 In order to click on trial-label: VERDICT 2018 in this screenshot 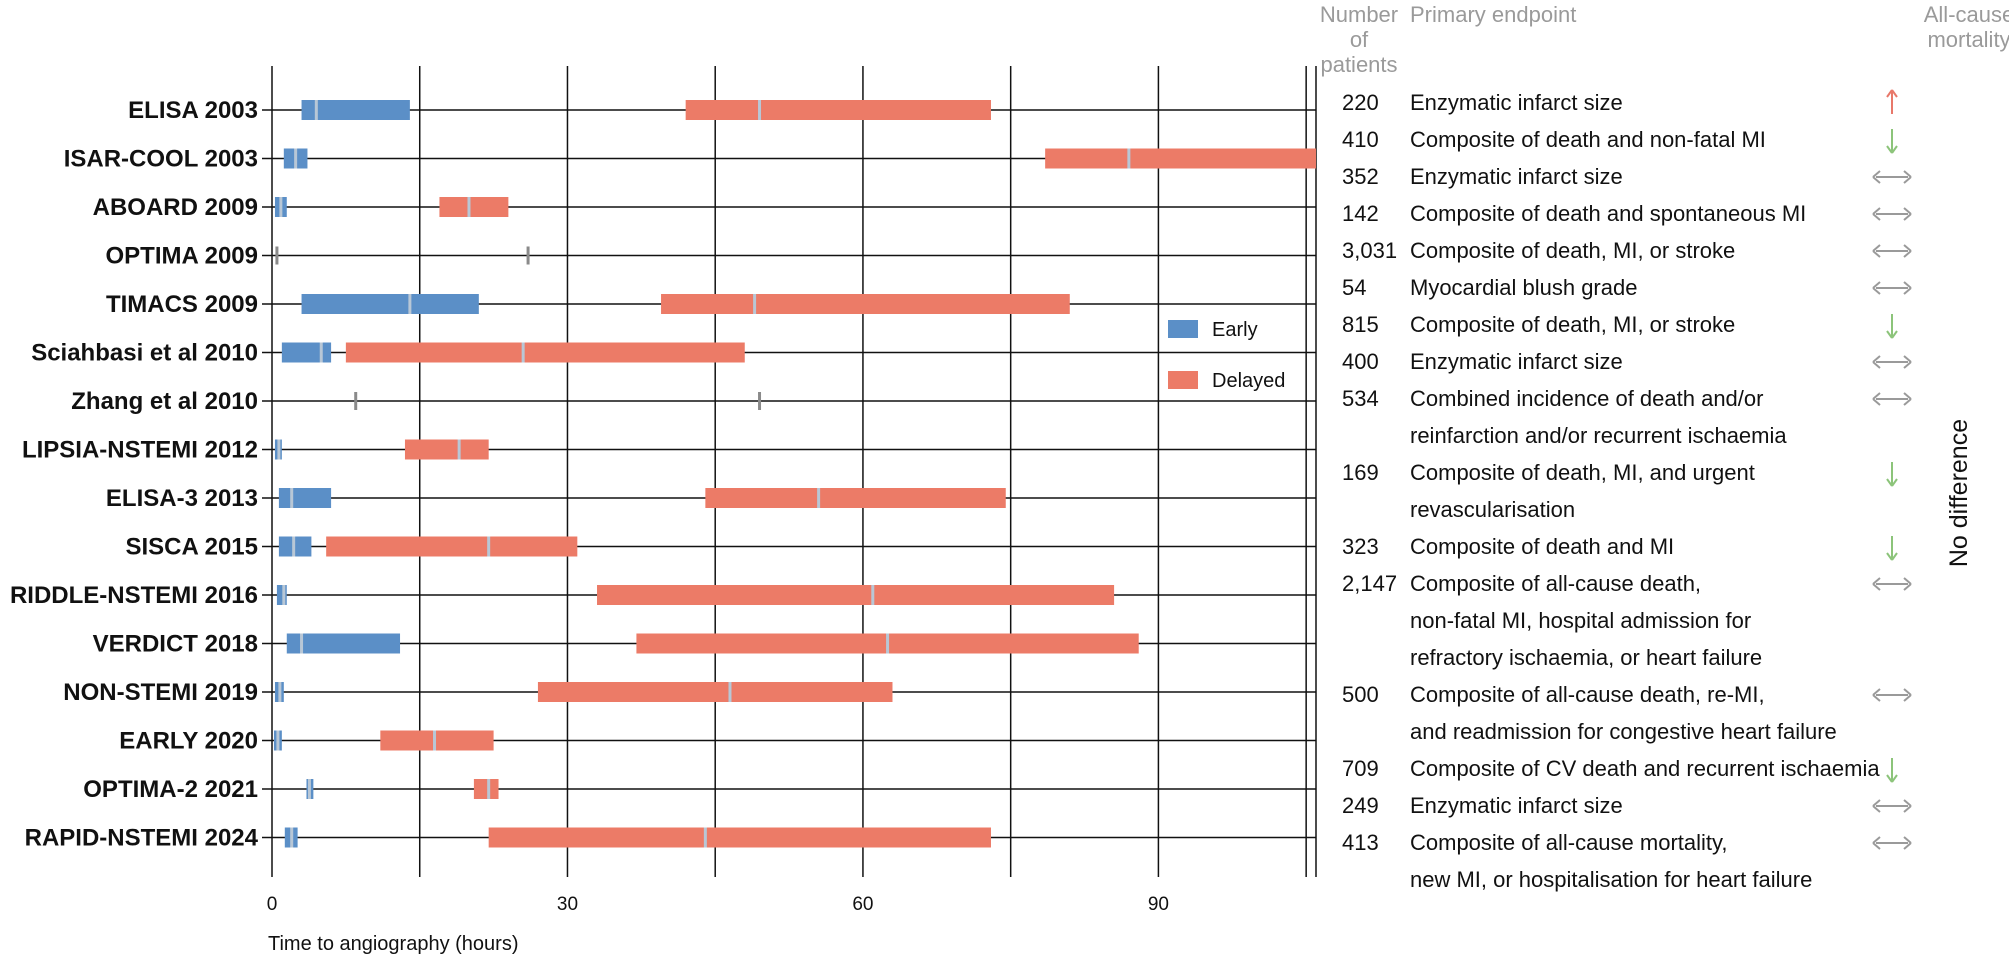, I will do `click(175, 644)`.